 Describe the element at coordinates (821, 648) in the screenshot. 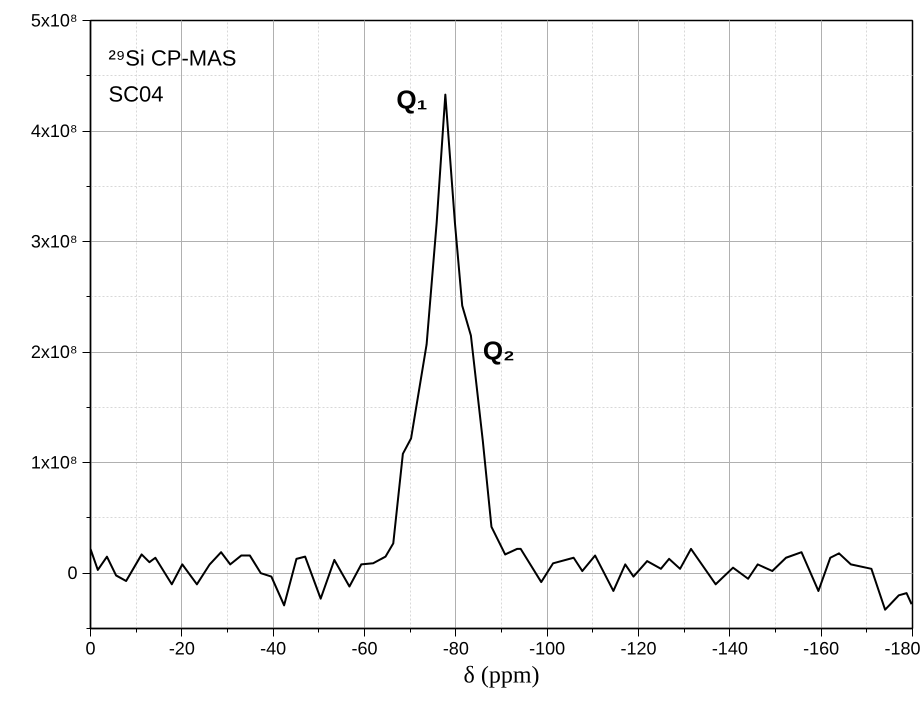

I see `x-tick-label: -160` at that location.